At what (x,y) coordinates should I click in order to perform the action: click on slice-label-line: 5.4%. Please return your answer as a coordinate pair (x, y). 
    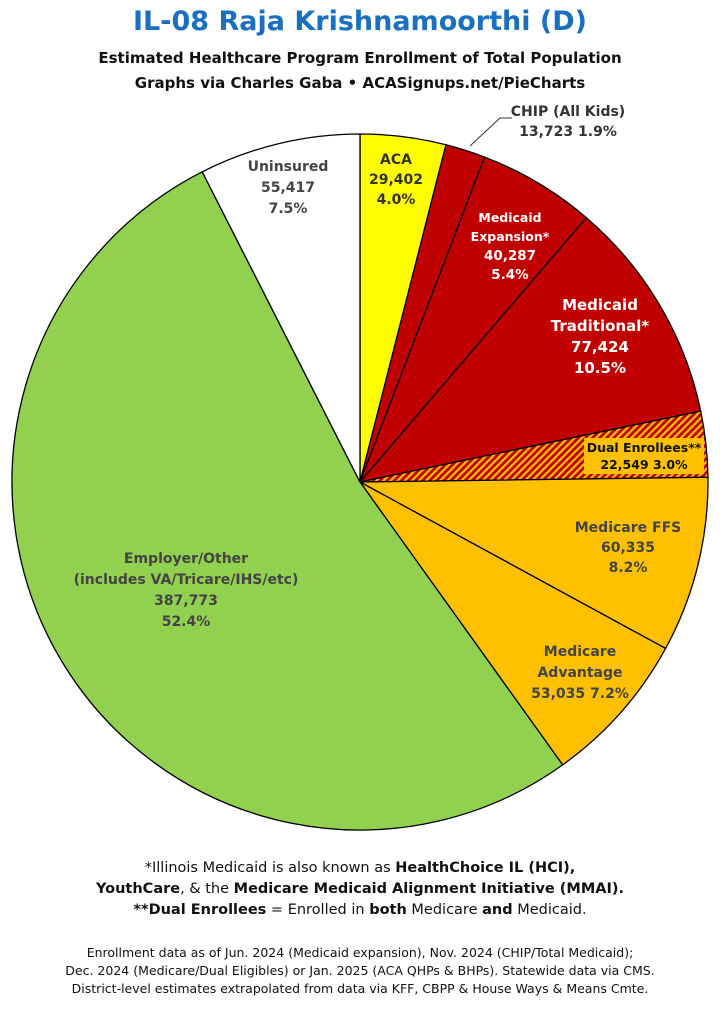
    Looking at the image, I should click on (510, 275).